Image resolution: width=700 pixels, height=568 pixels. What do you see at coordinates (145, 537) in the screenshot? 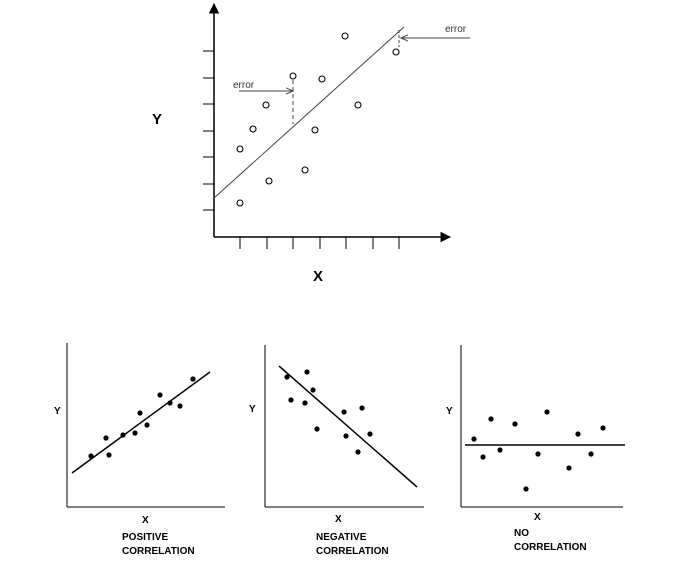
I see `caption-line1: POSITIVE` at bounding box center [145, 537].